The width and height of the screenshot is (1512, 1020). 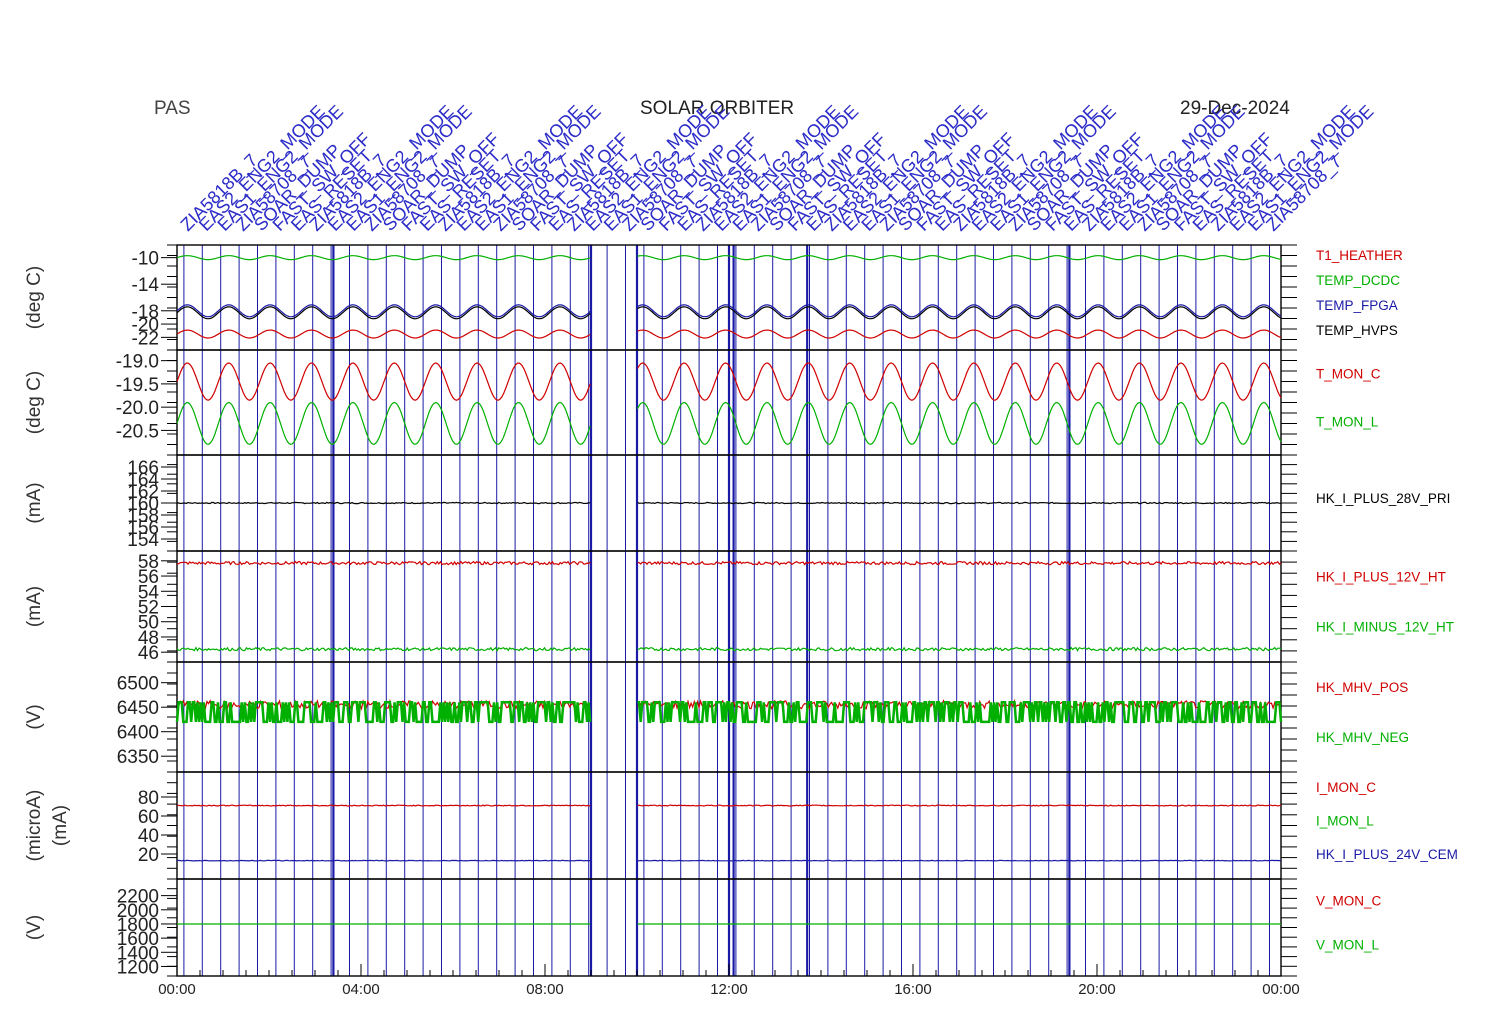 I want to click on y-tick-label: 158, so click(x=143, y=516).